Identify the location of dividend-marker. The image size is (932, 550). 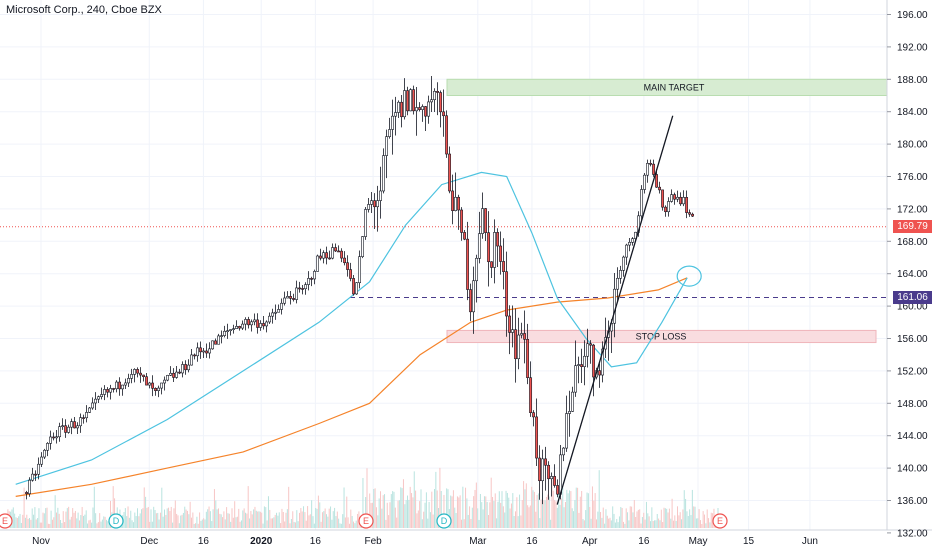
(444, 521).